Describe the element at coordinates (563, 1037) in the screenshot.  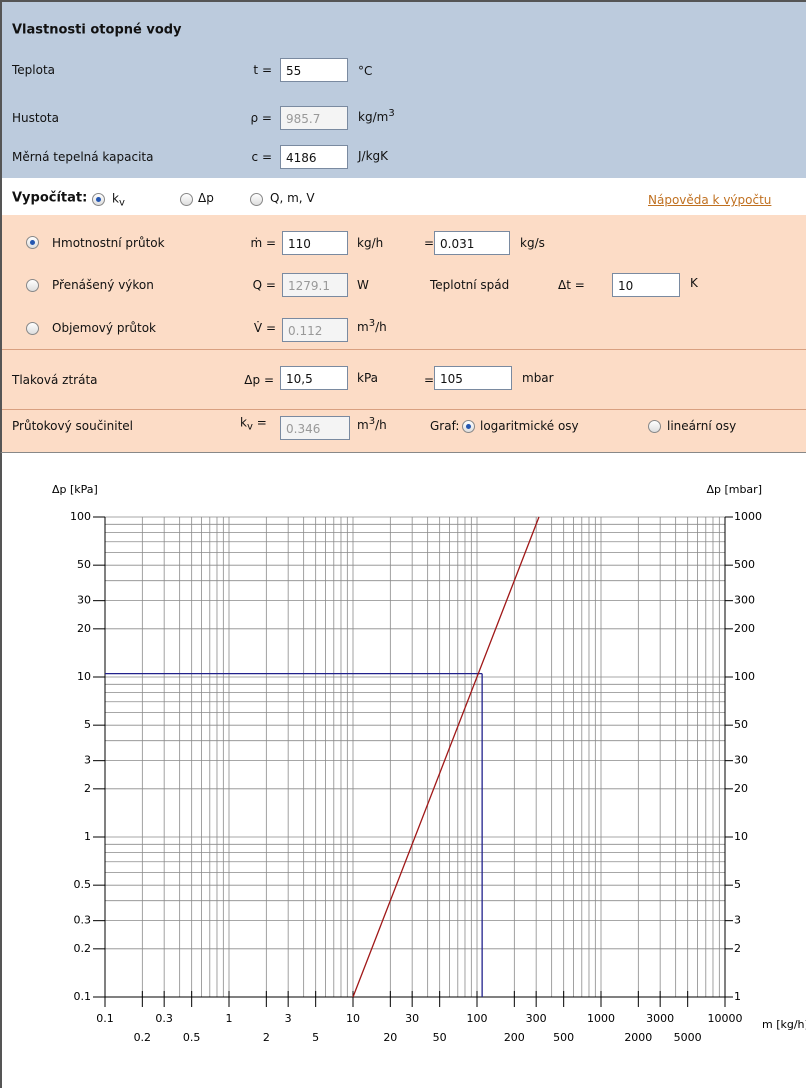
I see `x-tick-label: 500` at that location.